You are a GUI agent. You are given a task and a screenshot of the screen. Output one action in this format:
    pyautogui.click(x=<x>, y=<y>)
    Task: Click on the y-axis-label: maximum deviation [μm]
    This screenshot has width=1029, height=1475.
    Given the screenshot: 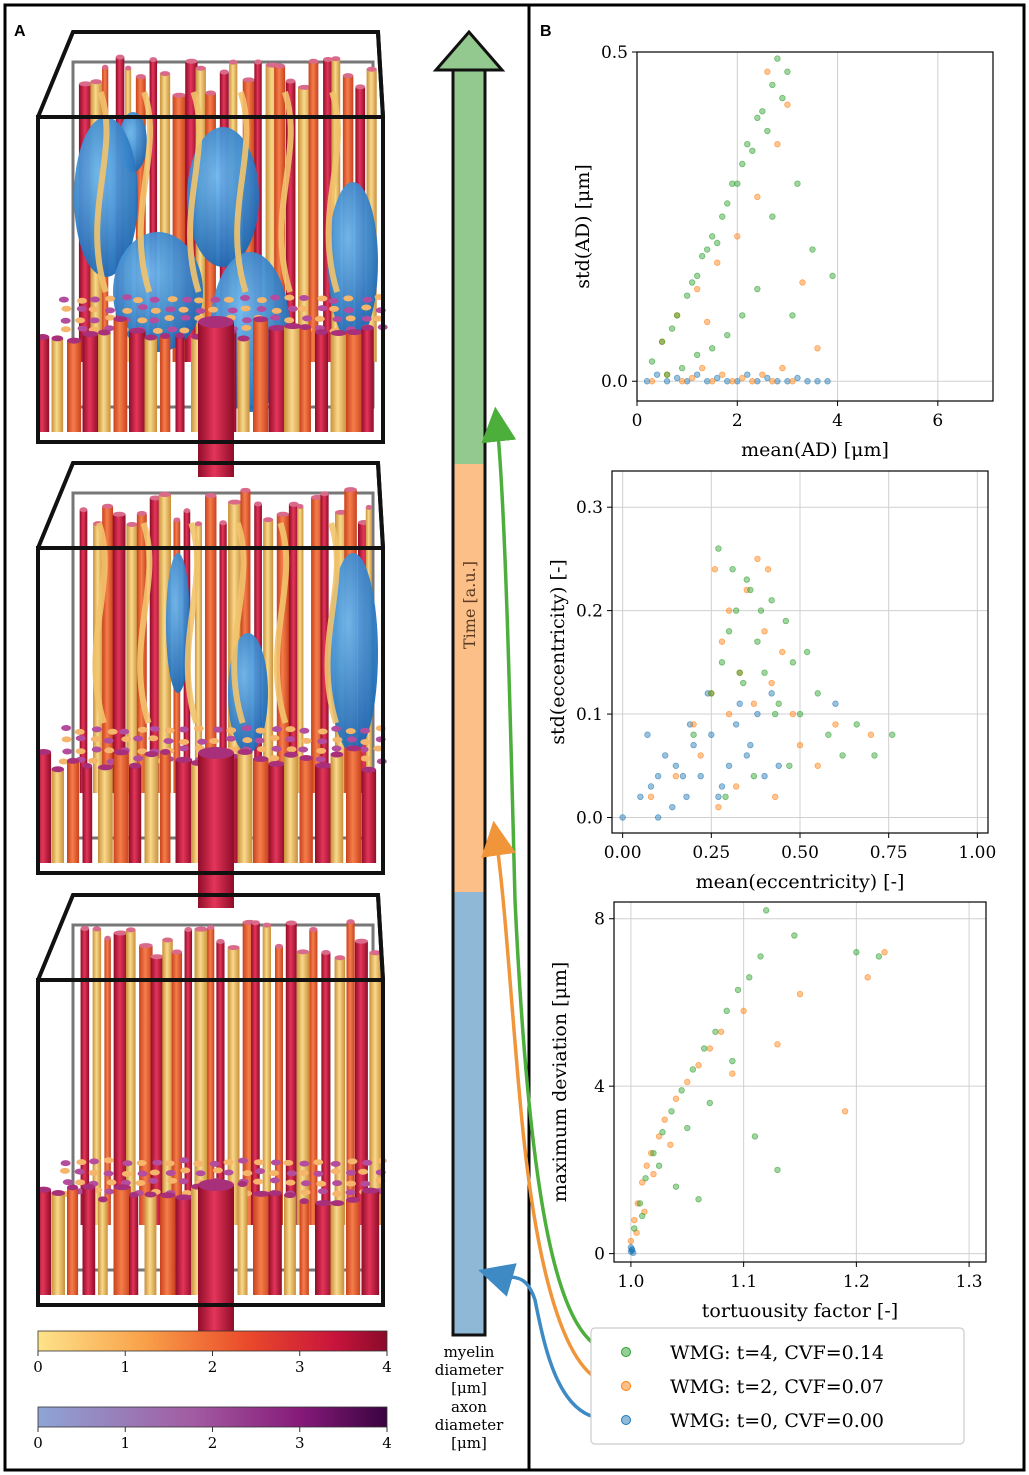 What is the action you would take?
    pyautogui.click(x=560, y=1082)
    